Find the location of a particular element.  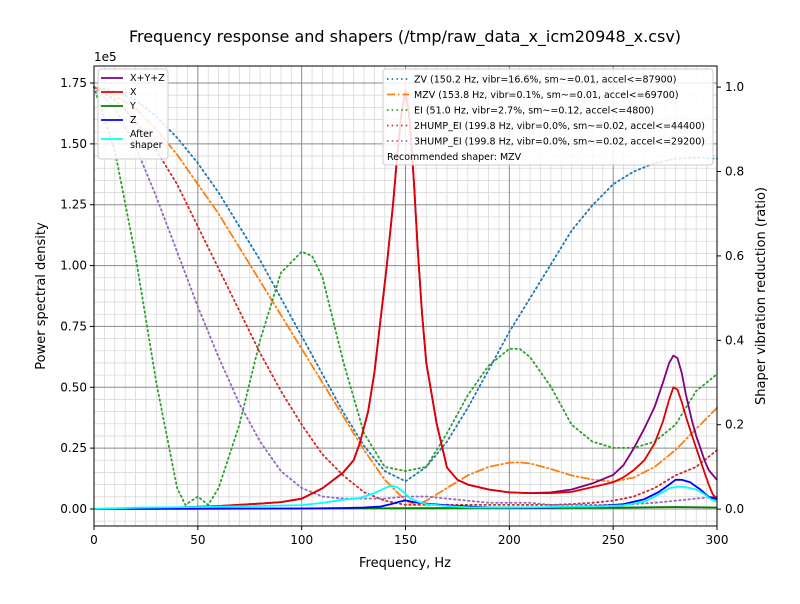

x-tick-label: 200 is located at coordinates (509, 540).